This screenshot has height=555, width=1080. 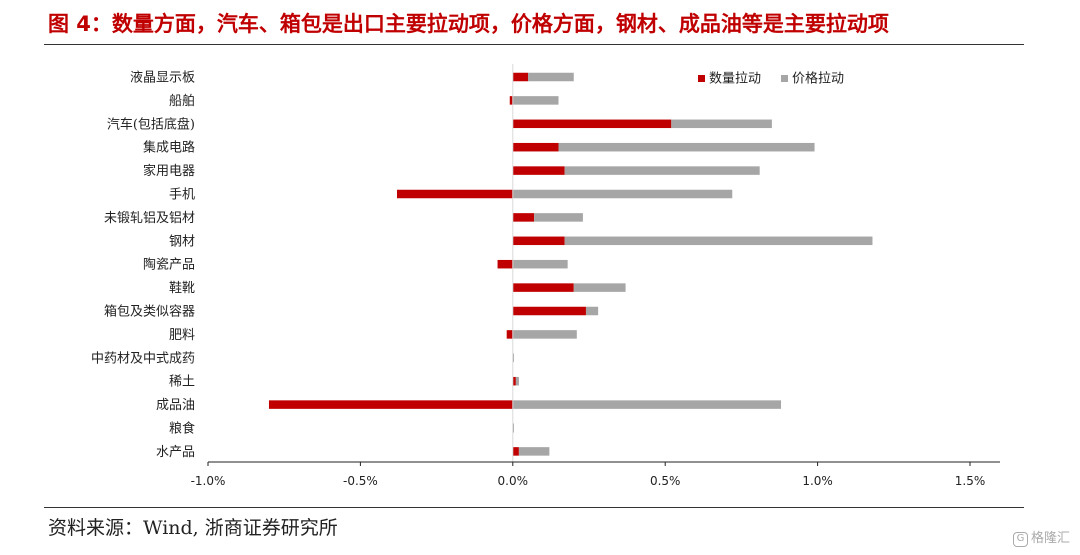 I want to click on category-label: 未锻轧铝及铝材, so click(x=149, y=218).